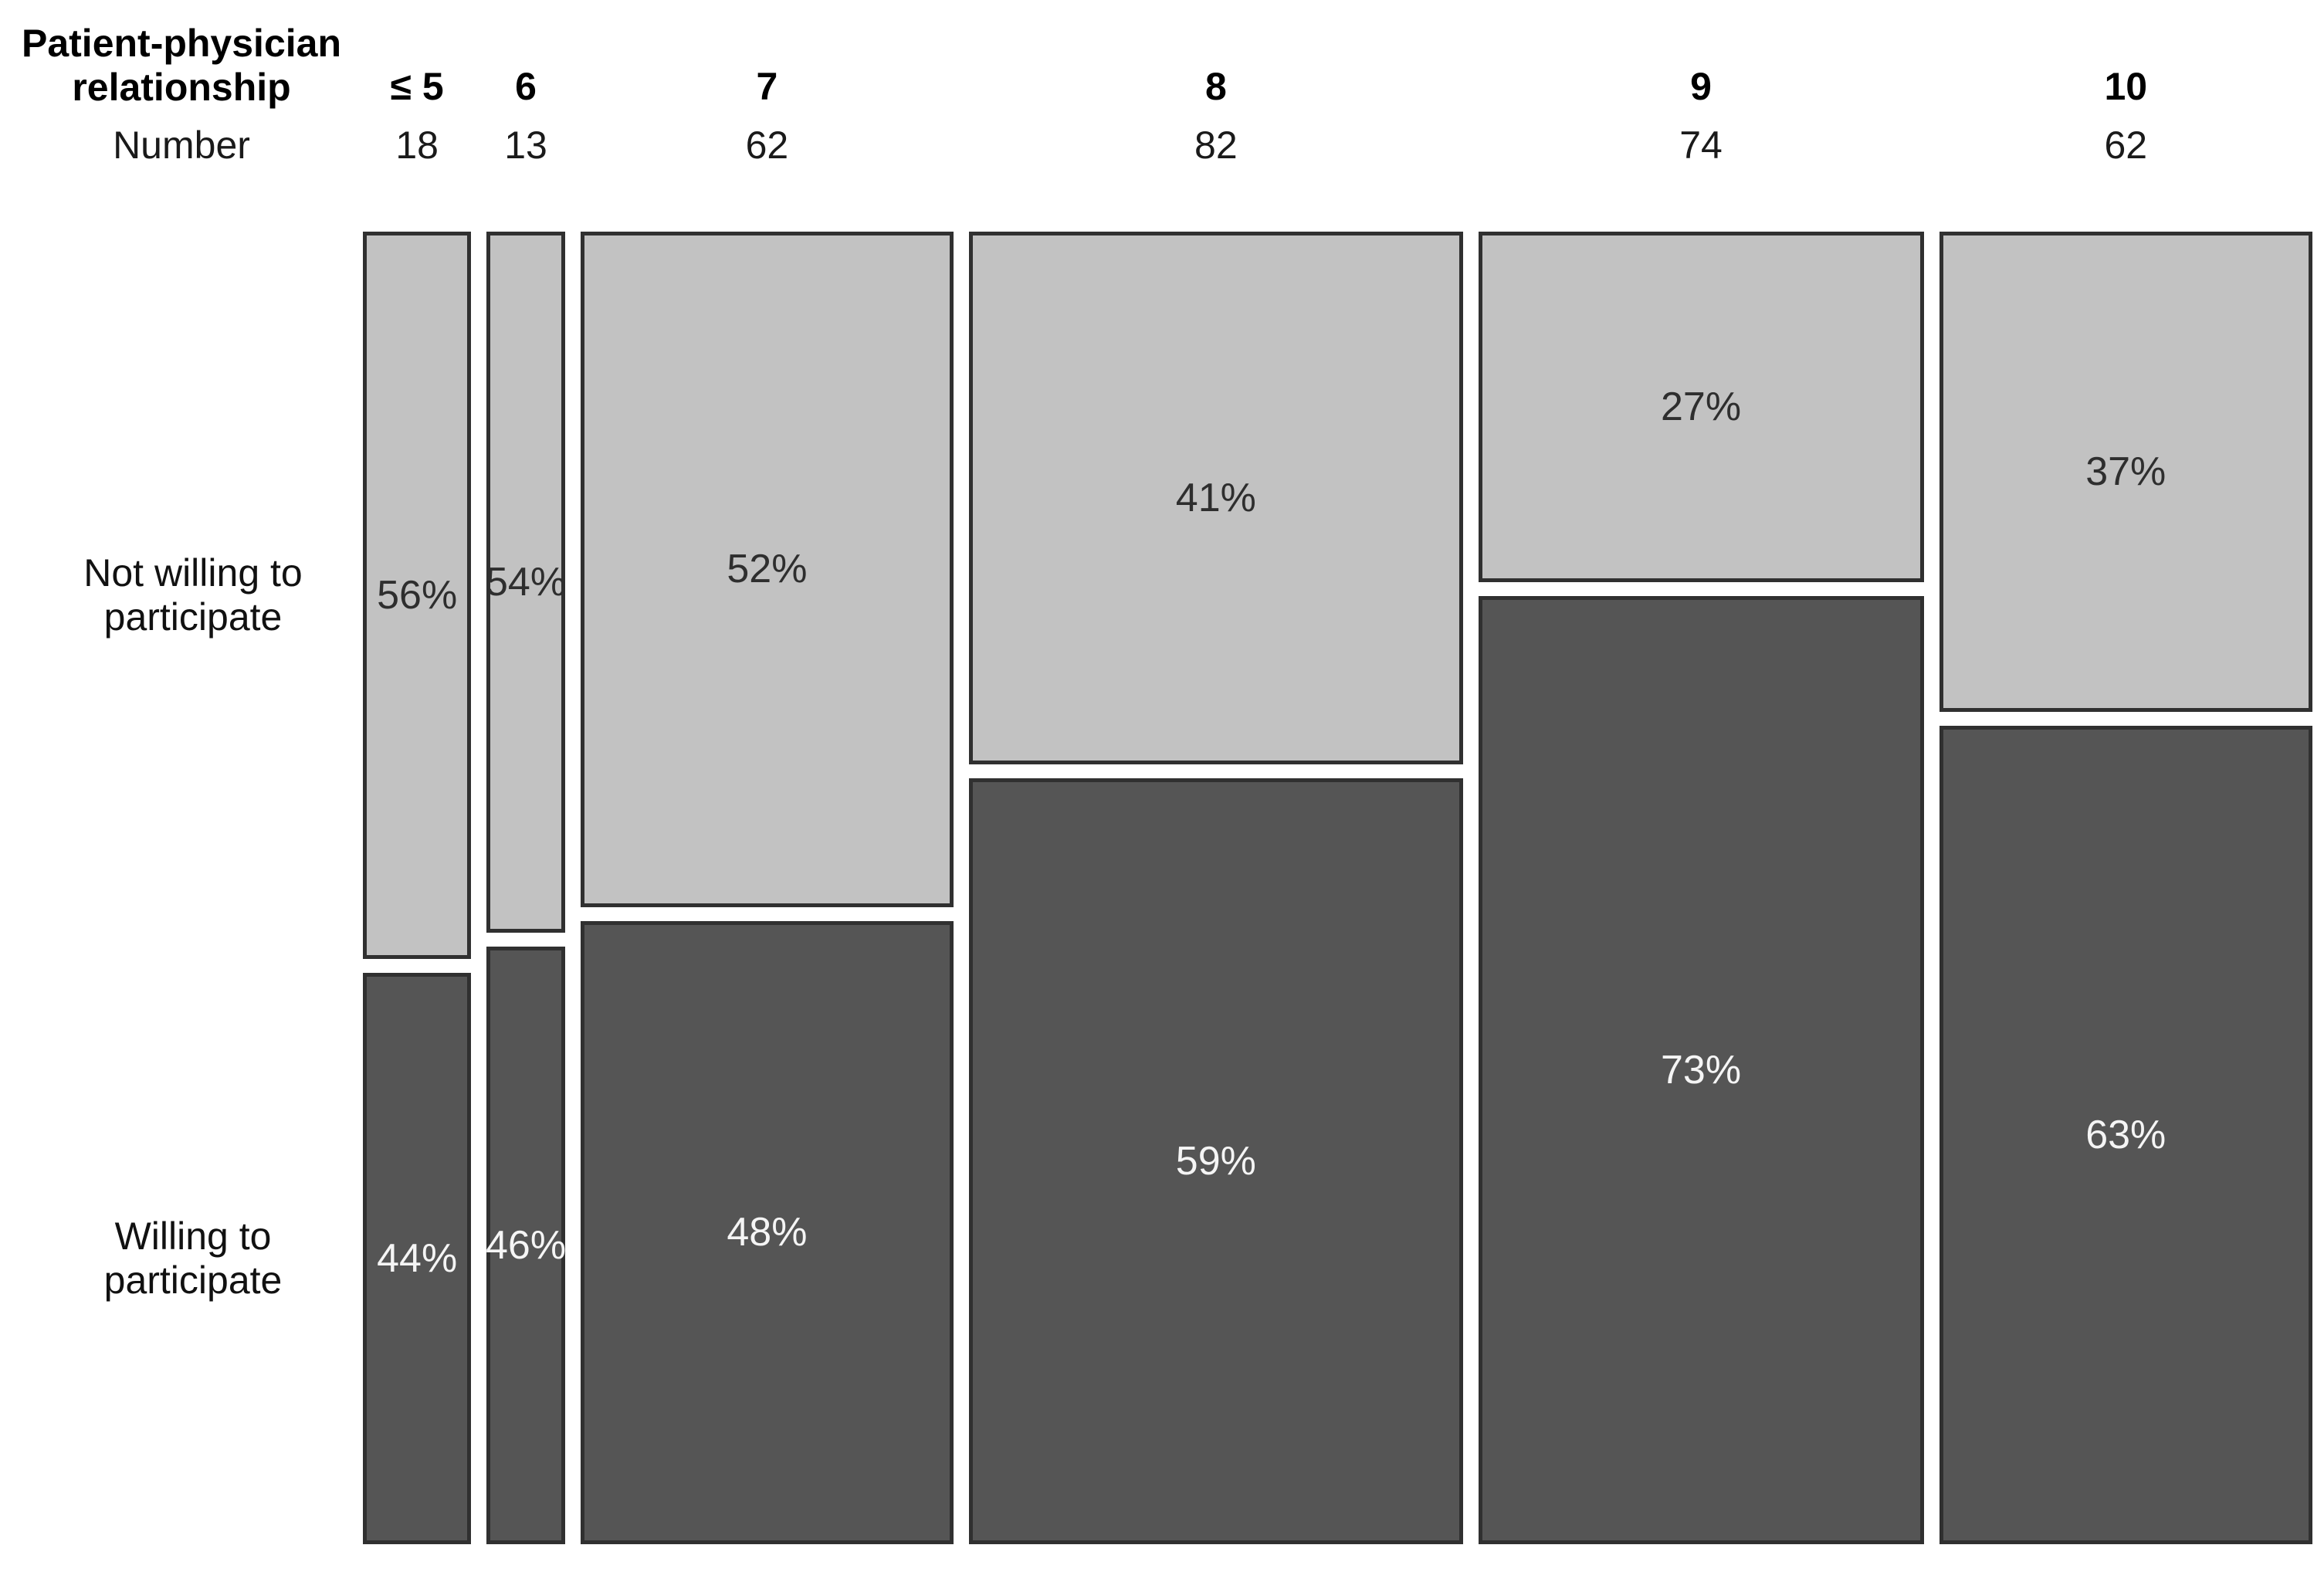 This screenshot has height=1572, width=2324. Describe the element at coordinates (1215, 86) in the screenshot. I see `column-label: 8` at that location.